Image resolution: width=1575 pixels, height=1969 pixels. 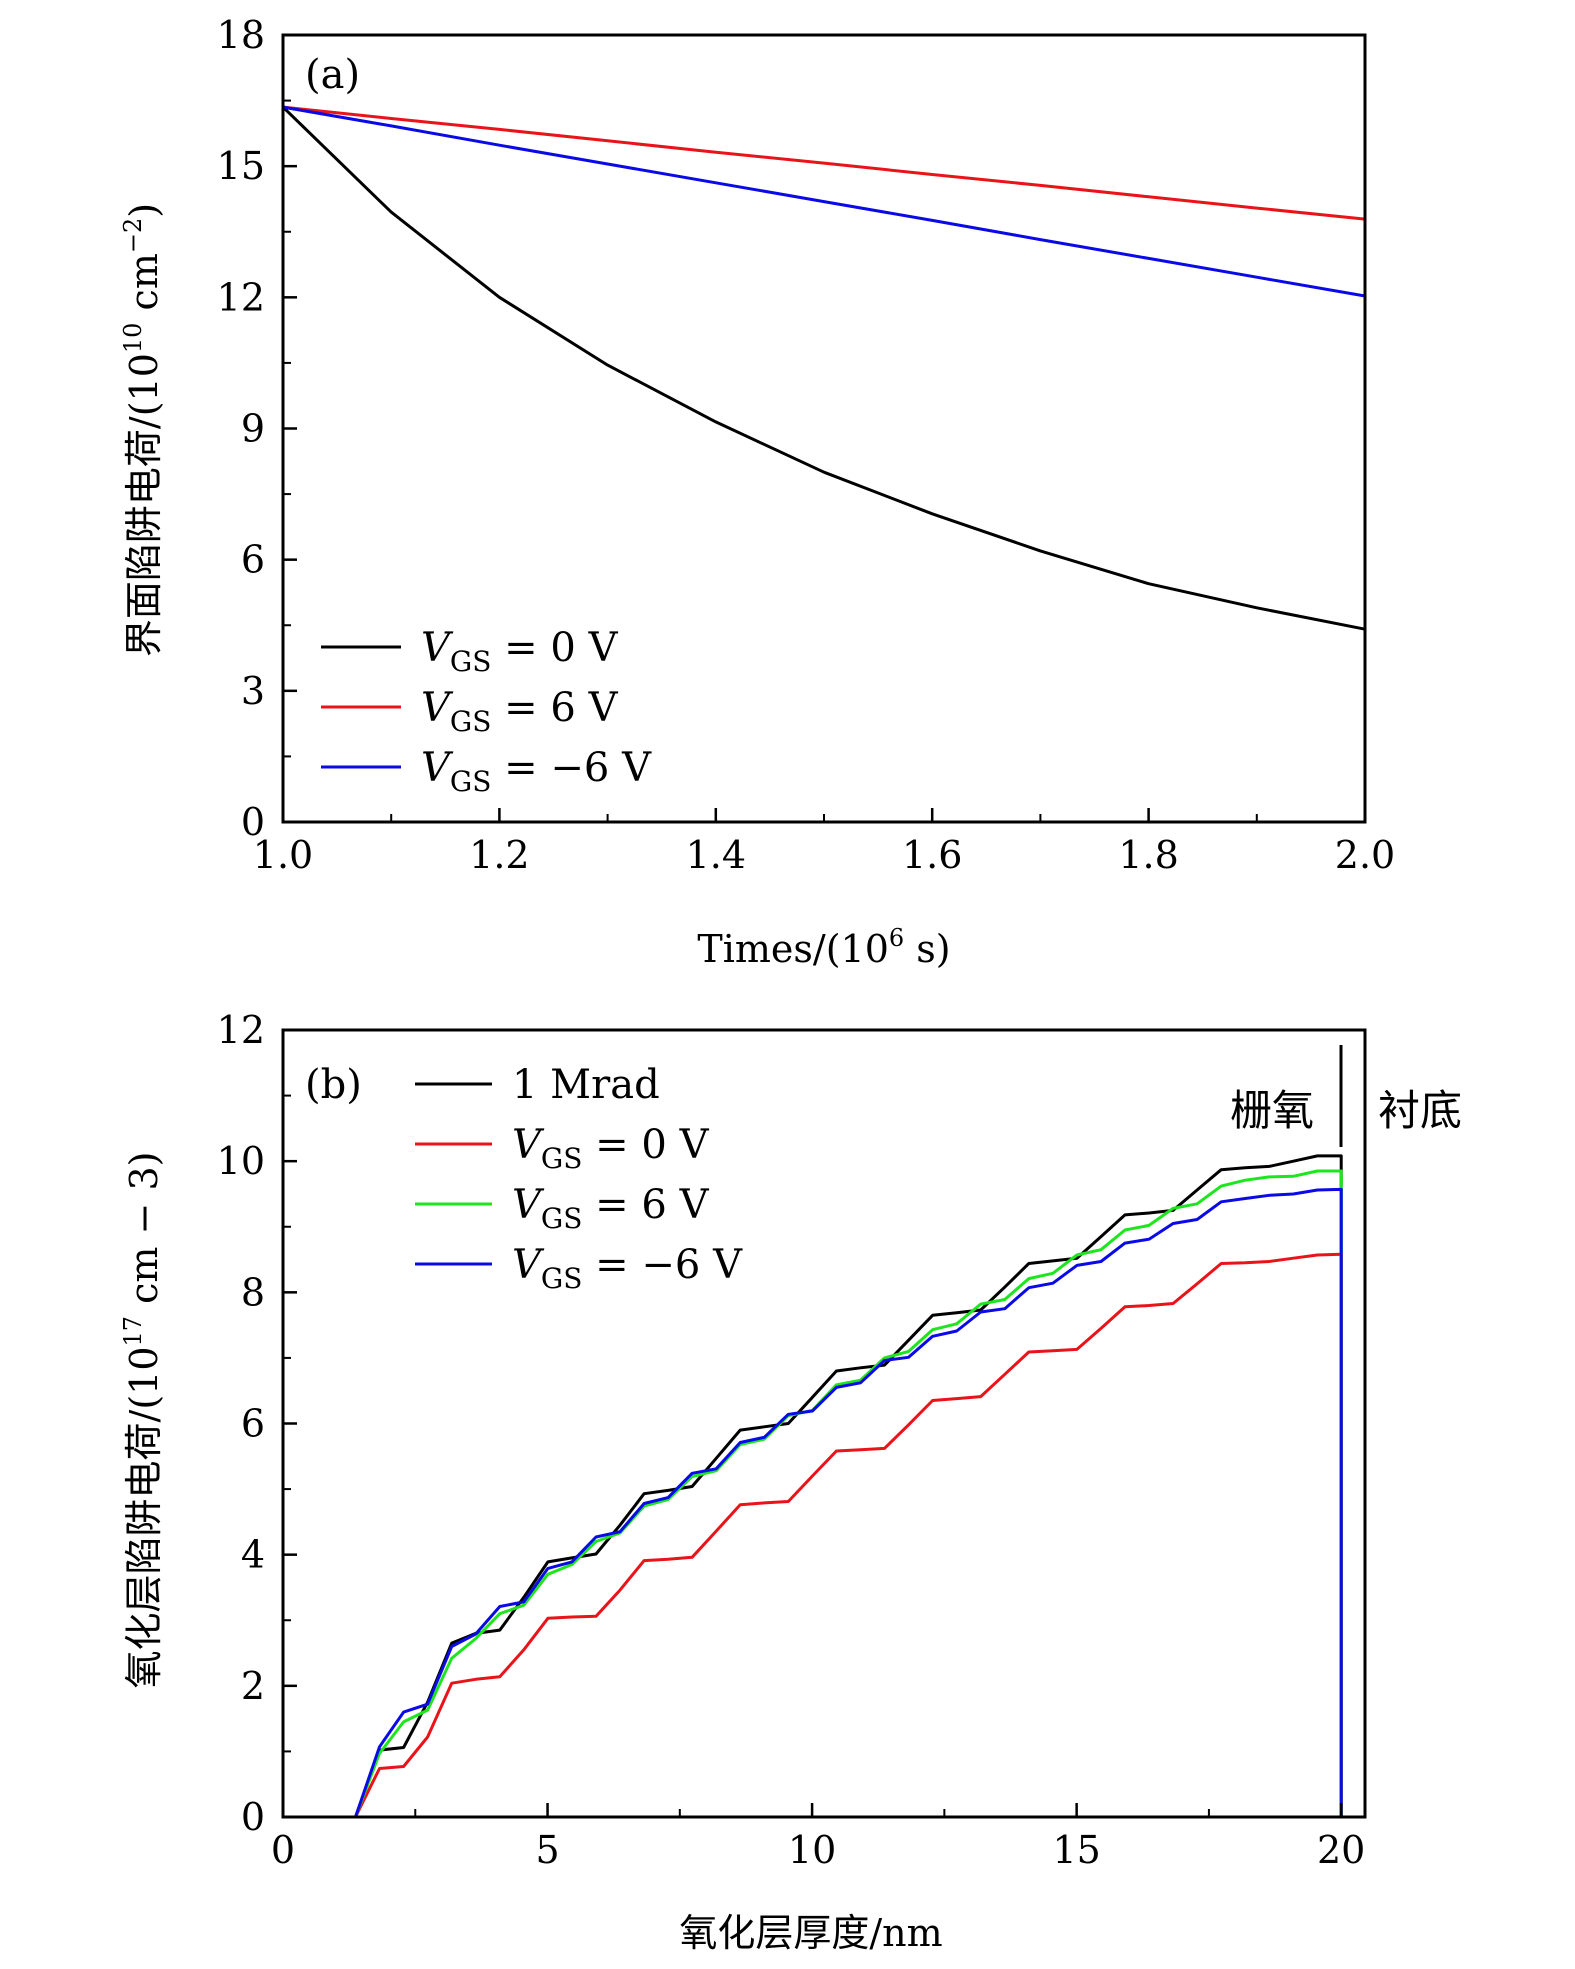 I want to click on x-tick-label: 1.0, so click(x=283, y=855).